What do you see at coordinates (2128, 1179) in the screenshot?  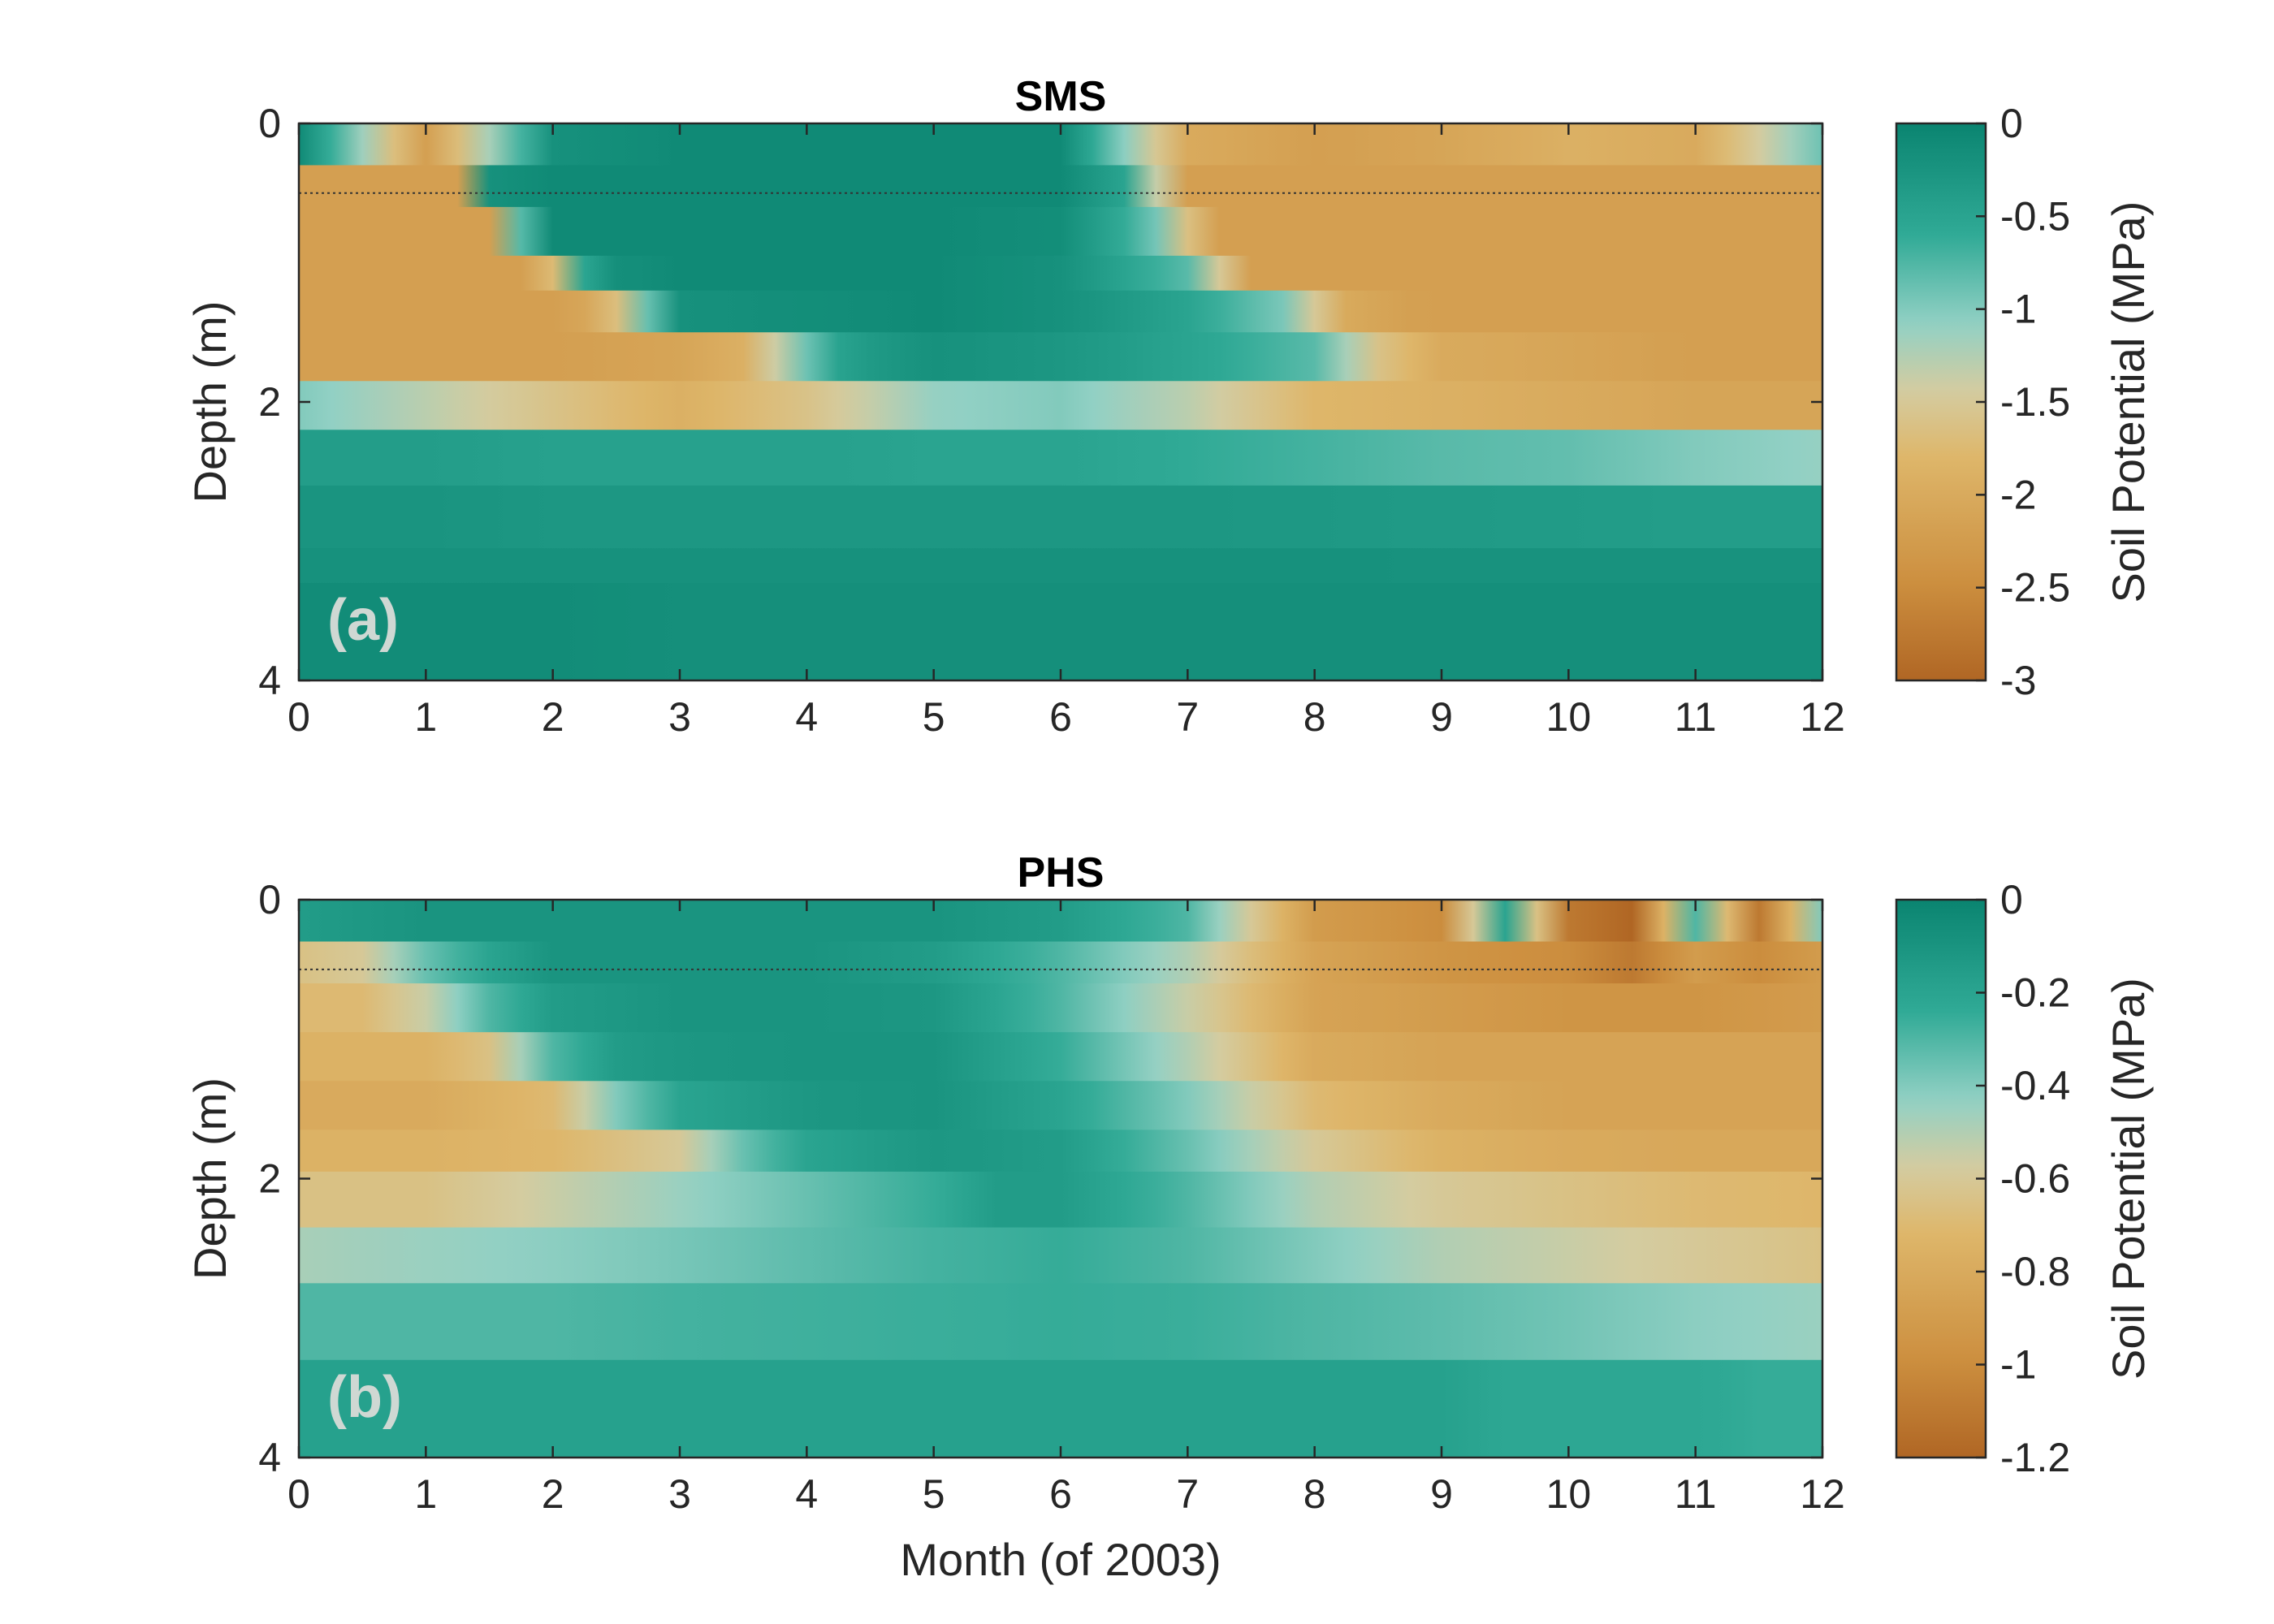 I see `colorbar-label-phs: Soil Potential (MPa)` at bounding box center [2128, 1179].